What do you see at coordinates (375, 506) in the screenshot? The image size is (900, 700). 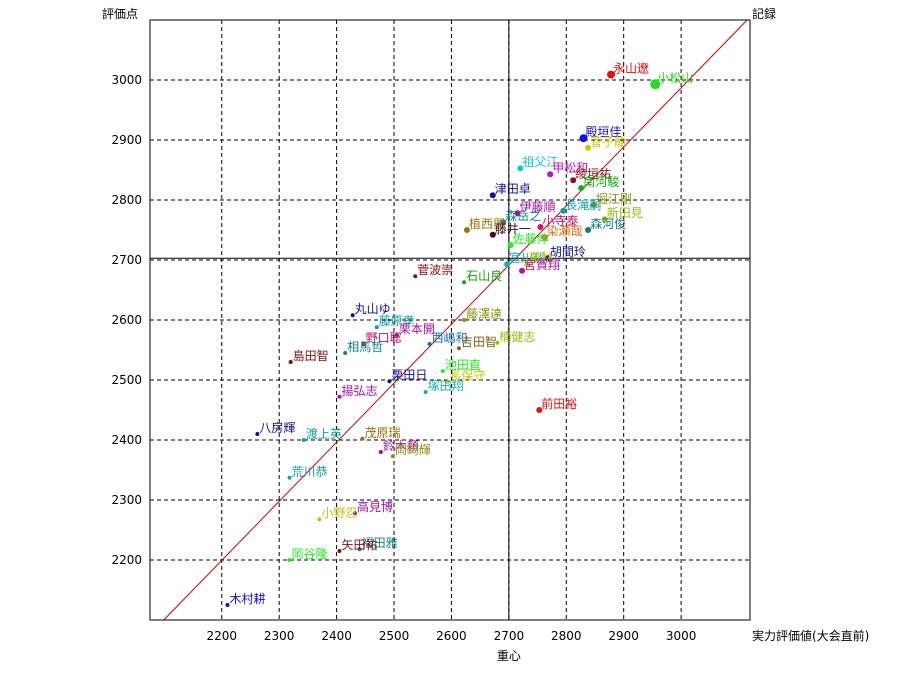 I see `point-label: 高見博` at bounding box center [375, 506].